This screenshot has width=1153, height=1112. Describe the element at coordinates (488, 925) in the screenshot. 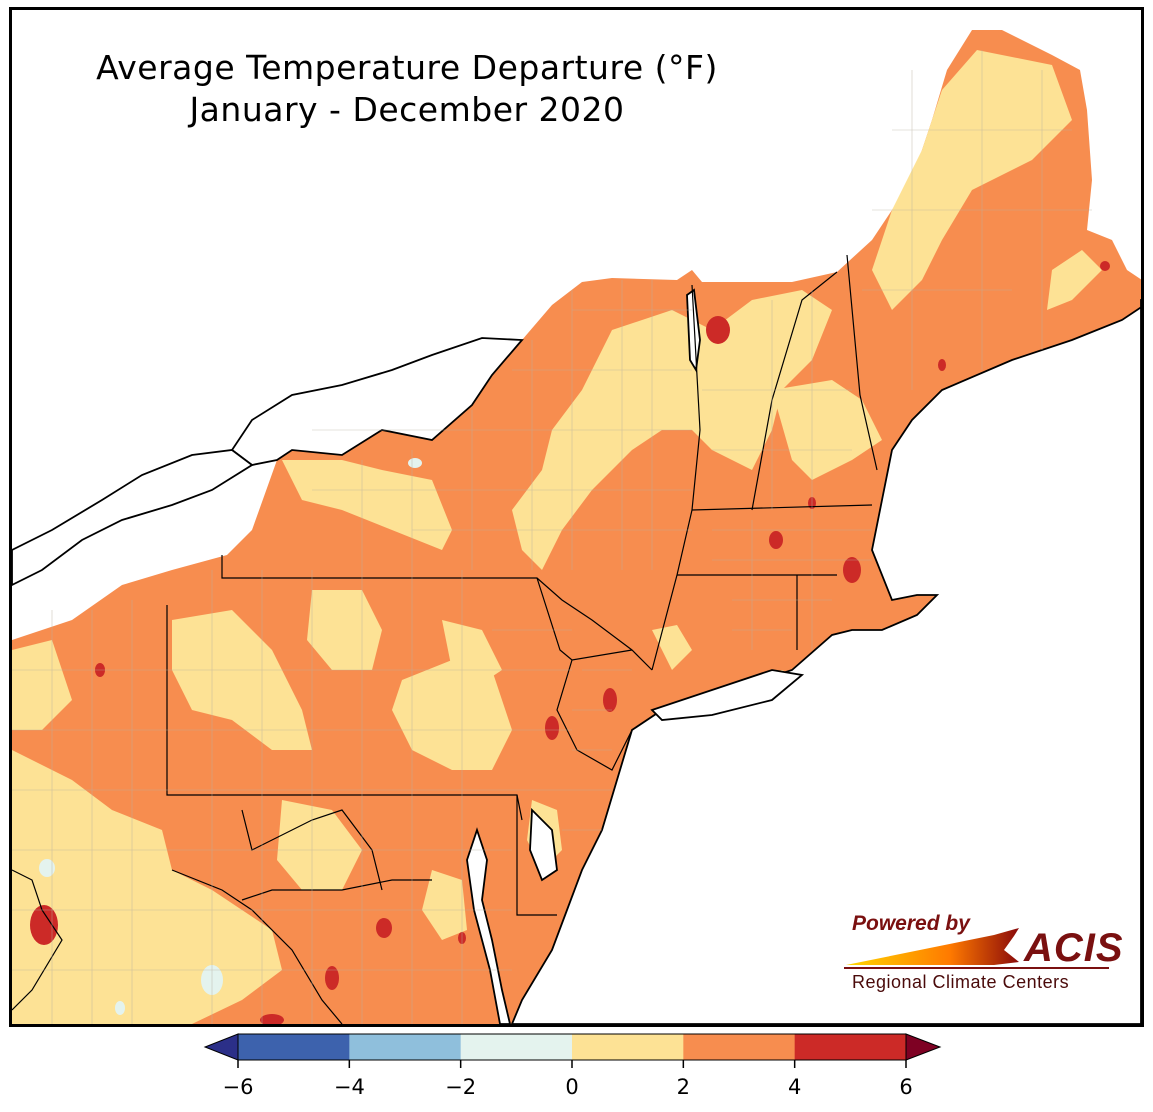

I see `chesapeake-bay` at that location.